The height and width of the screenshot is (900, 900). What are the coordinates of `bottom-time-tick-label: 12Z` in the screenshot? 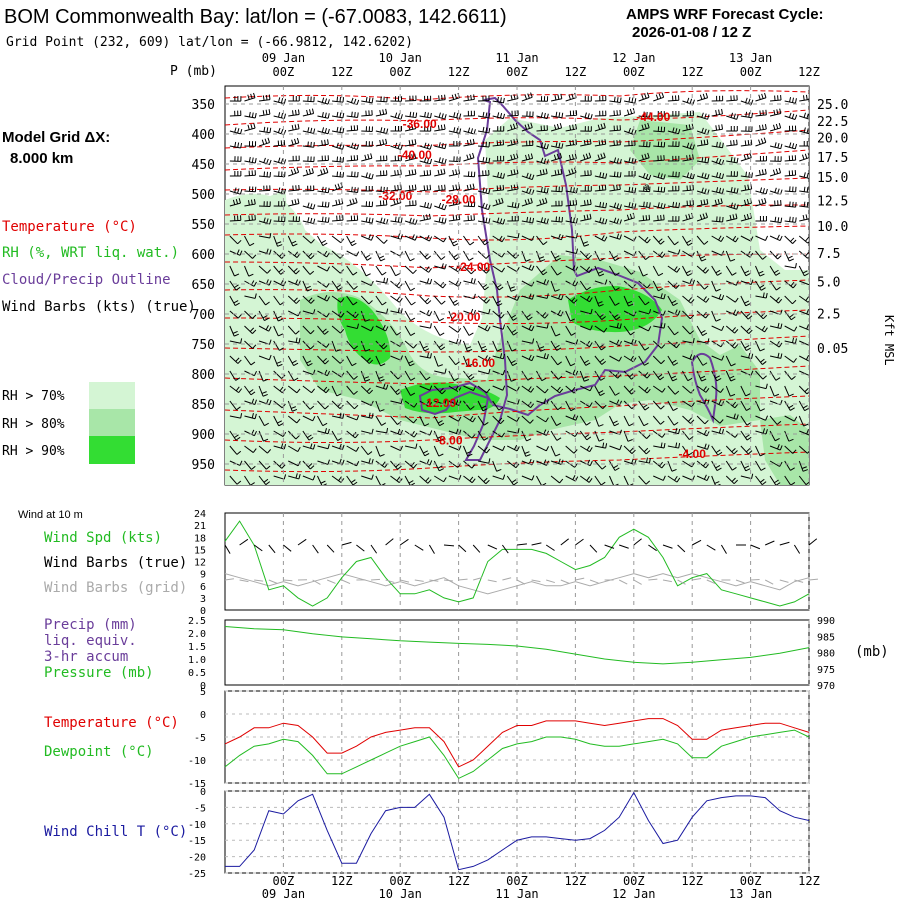 It's located at (459, 881).